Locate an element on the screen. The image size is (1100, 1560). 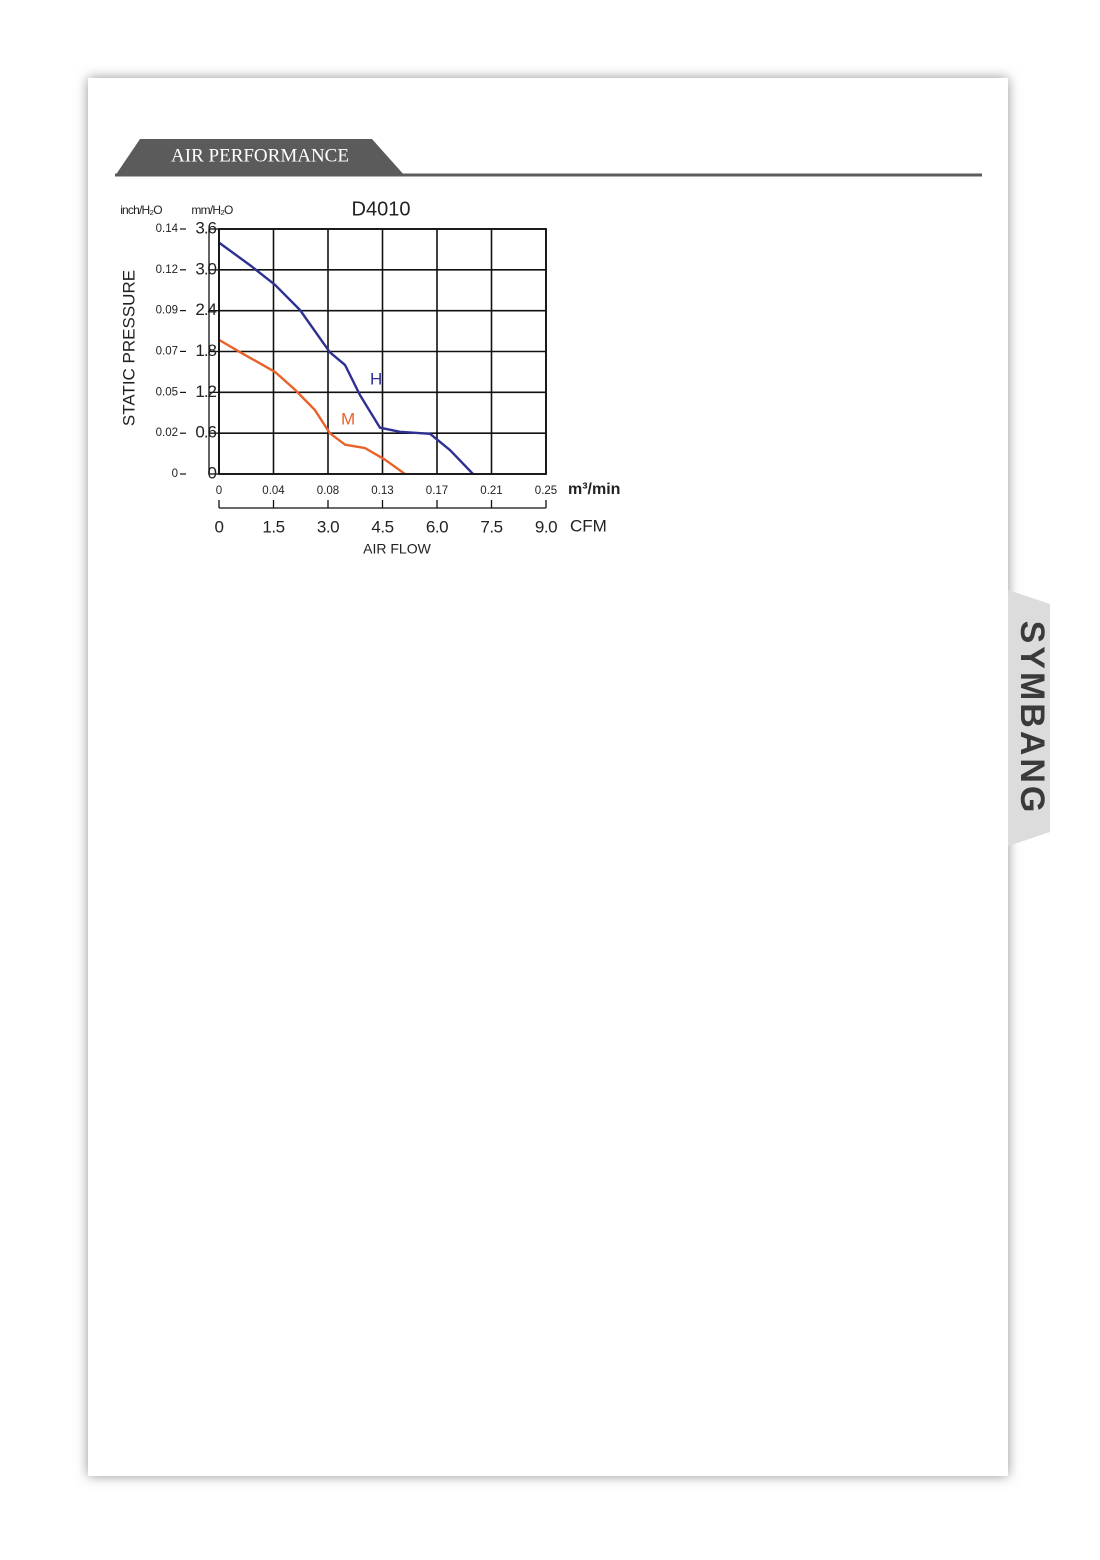
x-tick-label: 1.5 is located at coordinates (273, 526).